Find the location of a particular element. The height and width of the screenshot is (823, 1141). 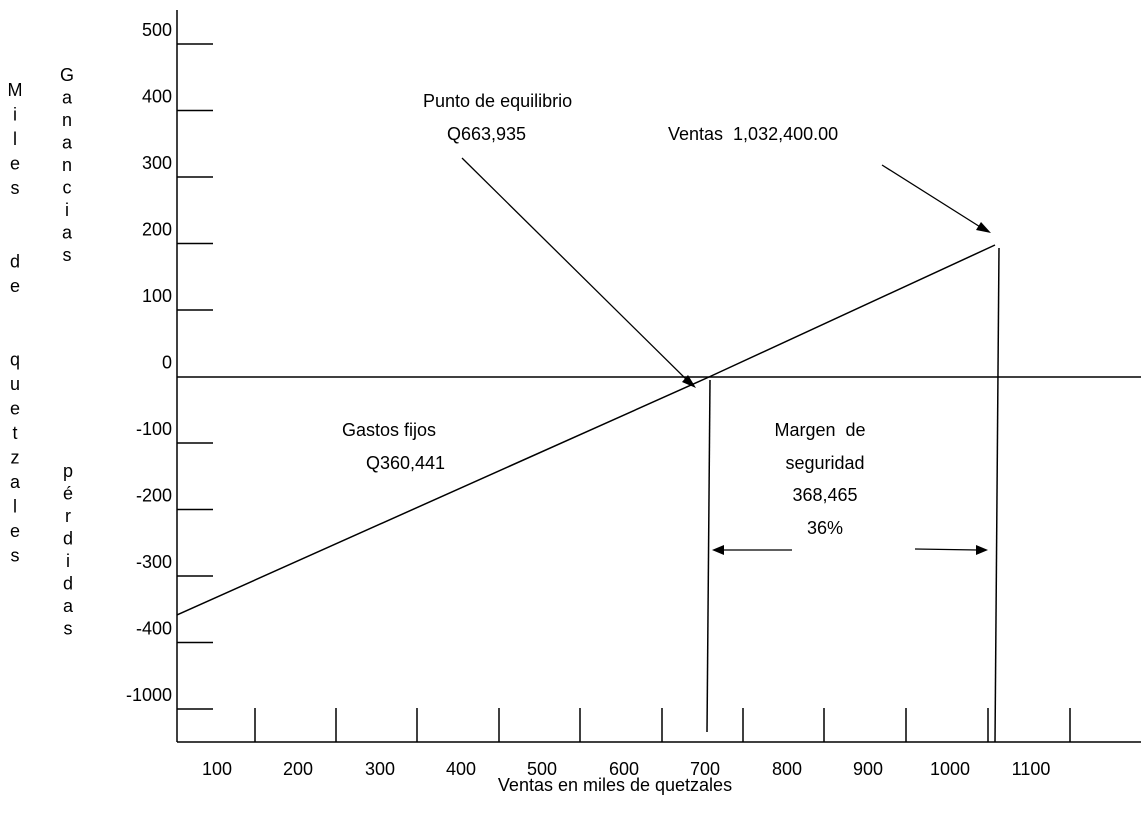

y-tick-label: -200 is located at coordinates (154, 496).